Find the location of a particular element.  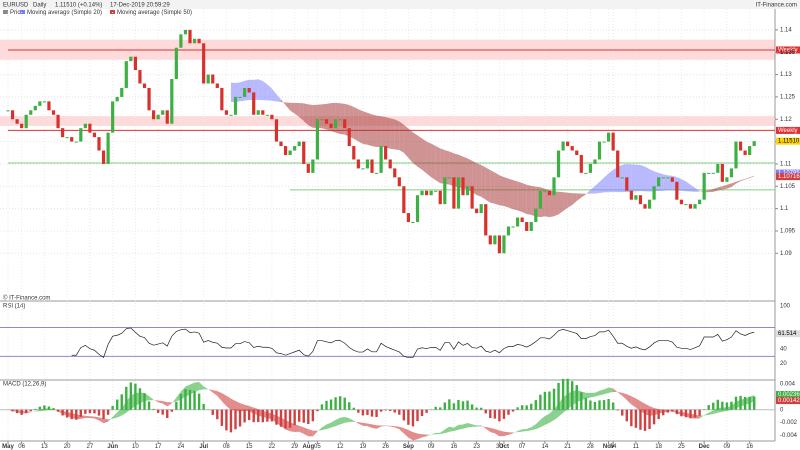

x-tick-label: Oct is located at coordinates (504, 447).